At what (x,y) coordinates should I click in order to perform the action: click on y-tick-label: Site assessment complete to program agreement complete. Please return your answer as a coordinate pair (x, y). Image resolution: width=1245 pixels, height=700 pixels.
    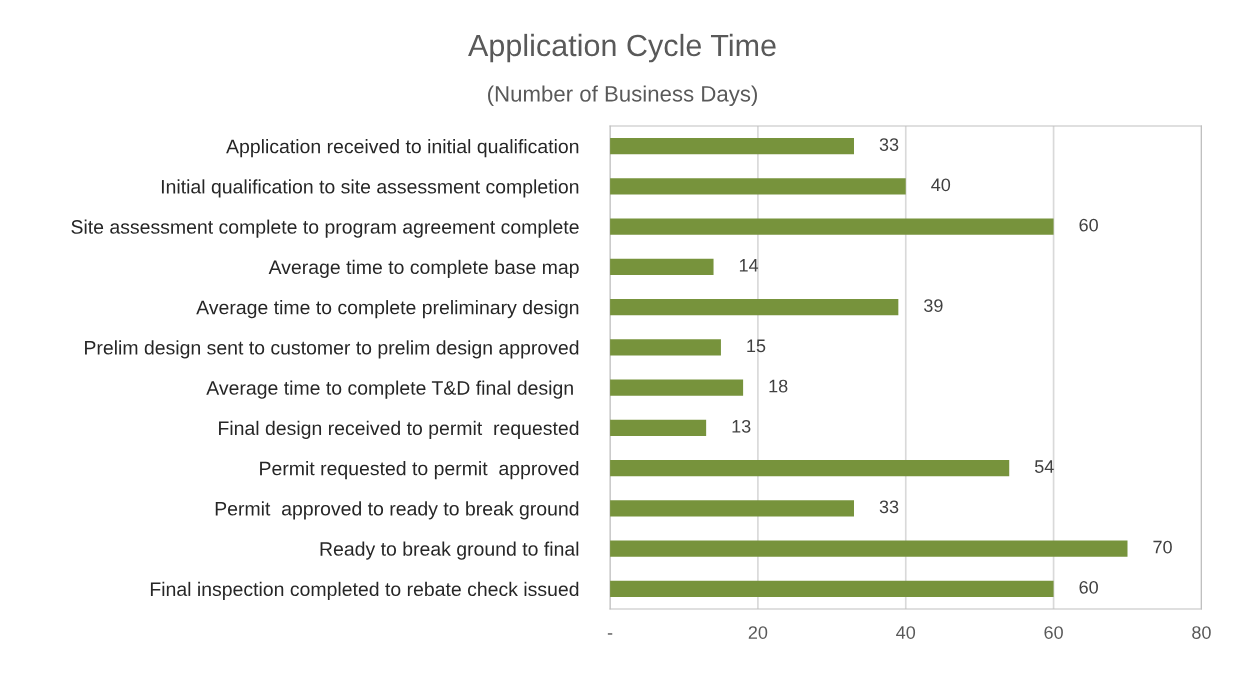
    Looking at the image, I should click on (325, 228).